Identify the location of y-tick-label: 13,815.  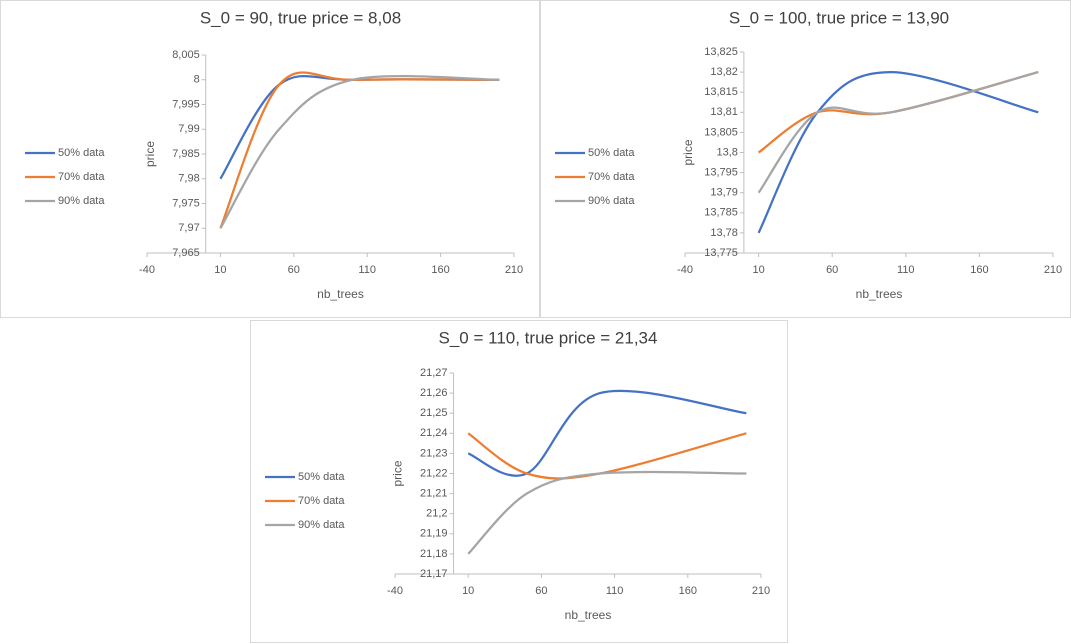
(721, 92).